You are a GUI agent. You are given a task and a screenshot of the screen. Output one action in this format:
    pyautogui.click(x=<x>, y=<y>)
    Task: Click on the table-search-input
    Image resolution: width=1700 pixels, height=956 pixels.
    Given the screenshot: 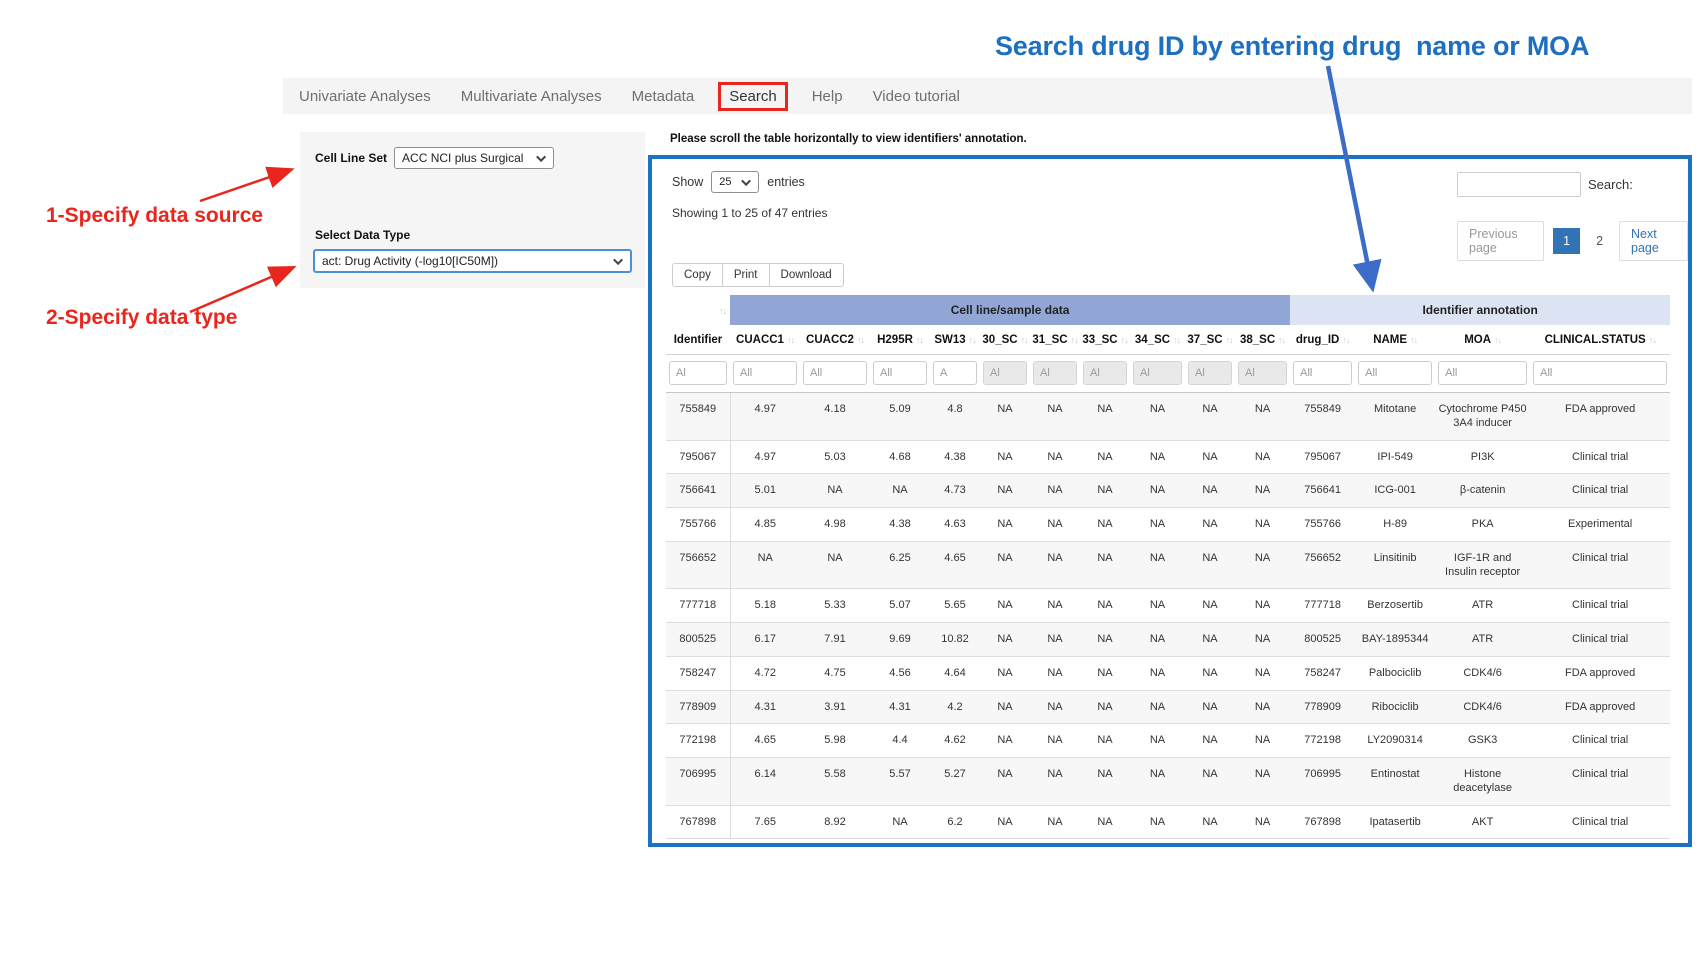 What is the action you would take?
    pyautogui.click(x=1519, y=184)
    